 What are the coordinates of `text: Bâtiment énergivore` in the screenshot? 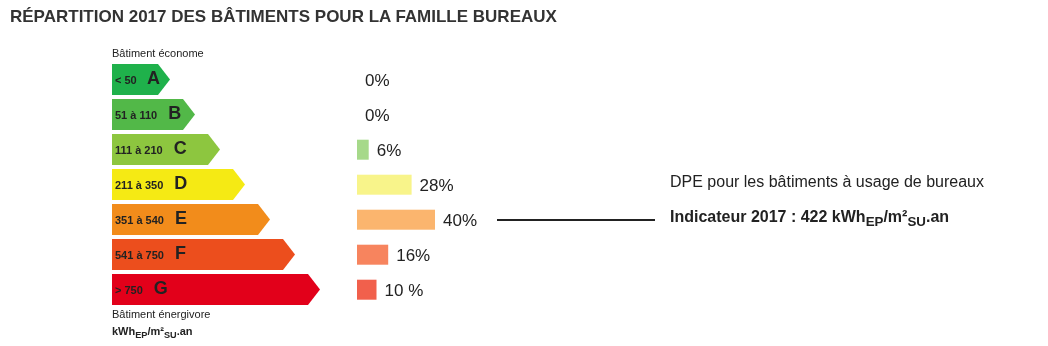 It's located at (161, 314).